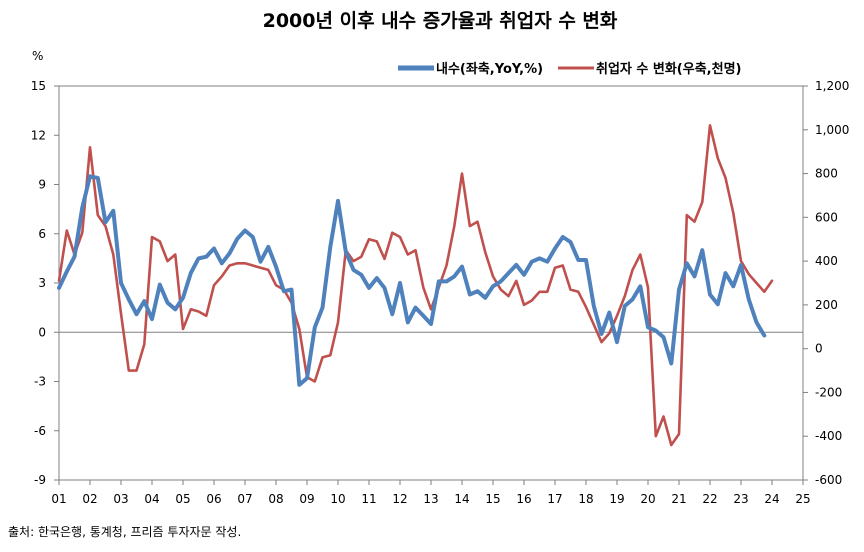 The width and height of the screenshot is (864, 552). What do you see at coordinates (368, 499) in the screenshot?
I see `x-tick-label: 11` at bounding box center [368, 499].